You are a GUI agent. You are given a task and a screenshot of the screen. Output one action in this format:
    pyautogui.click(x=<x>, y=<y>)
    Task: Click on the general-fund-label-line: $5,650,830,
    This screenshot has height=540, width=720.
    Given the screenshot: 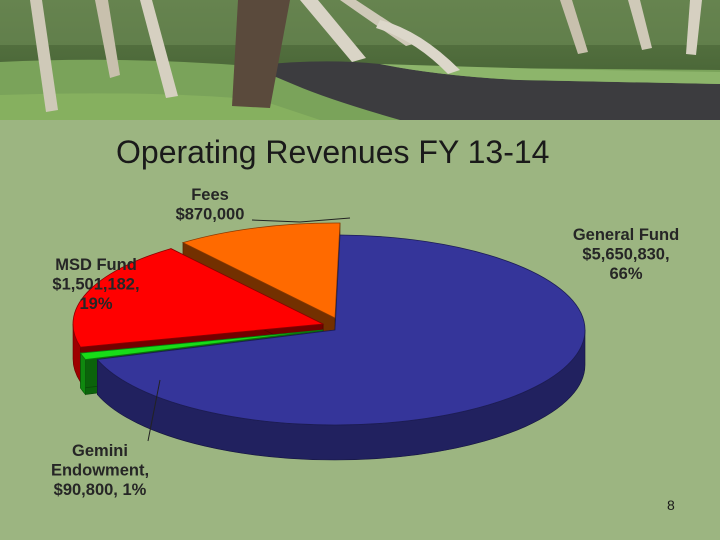 What is the action you would take?
    pyautogui.click(x=625, y=255)
    